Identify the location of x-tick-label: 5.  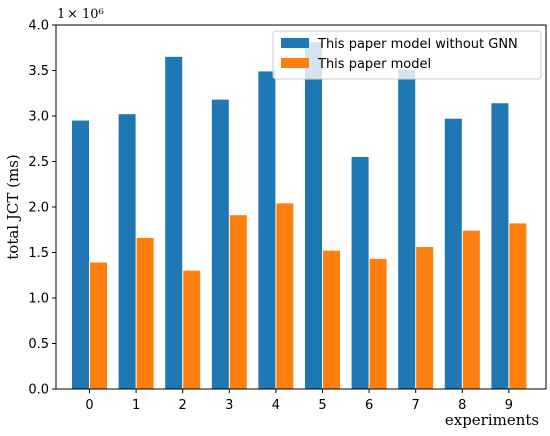
(322, 405).